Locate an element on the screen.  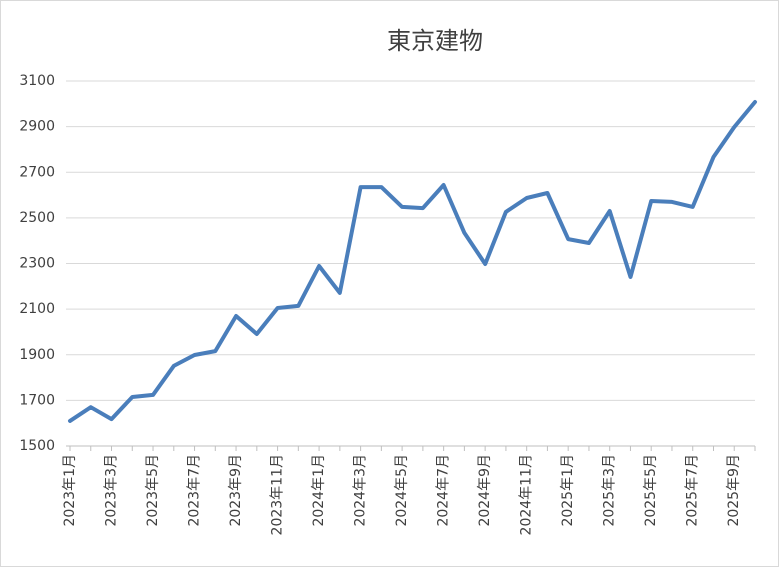
x-tick-label: 2023年5月 is located at coordinates (153, 490).